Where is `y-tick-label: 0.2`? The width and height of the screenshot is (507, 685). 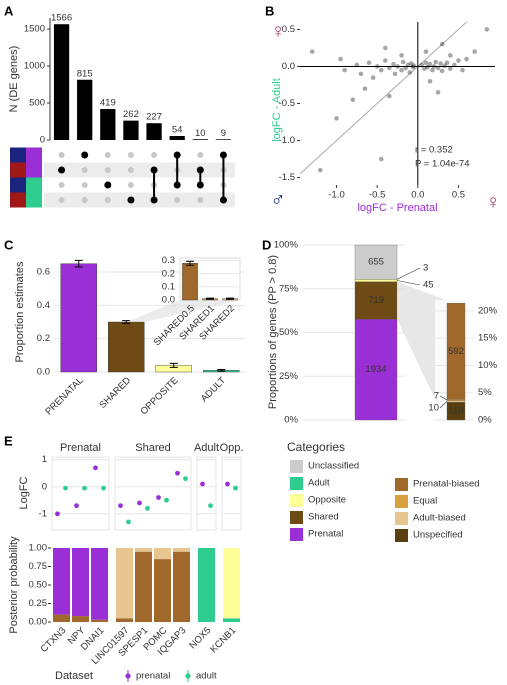 y-tick-label: 0.2 is located at coordinates (168, 273).